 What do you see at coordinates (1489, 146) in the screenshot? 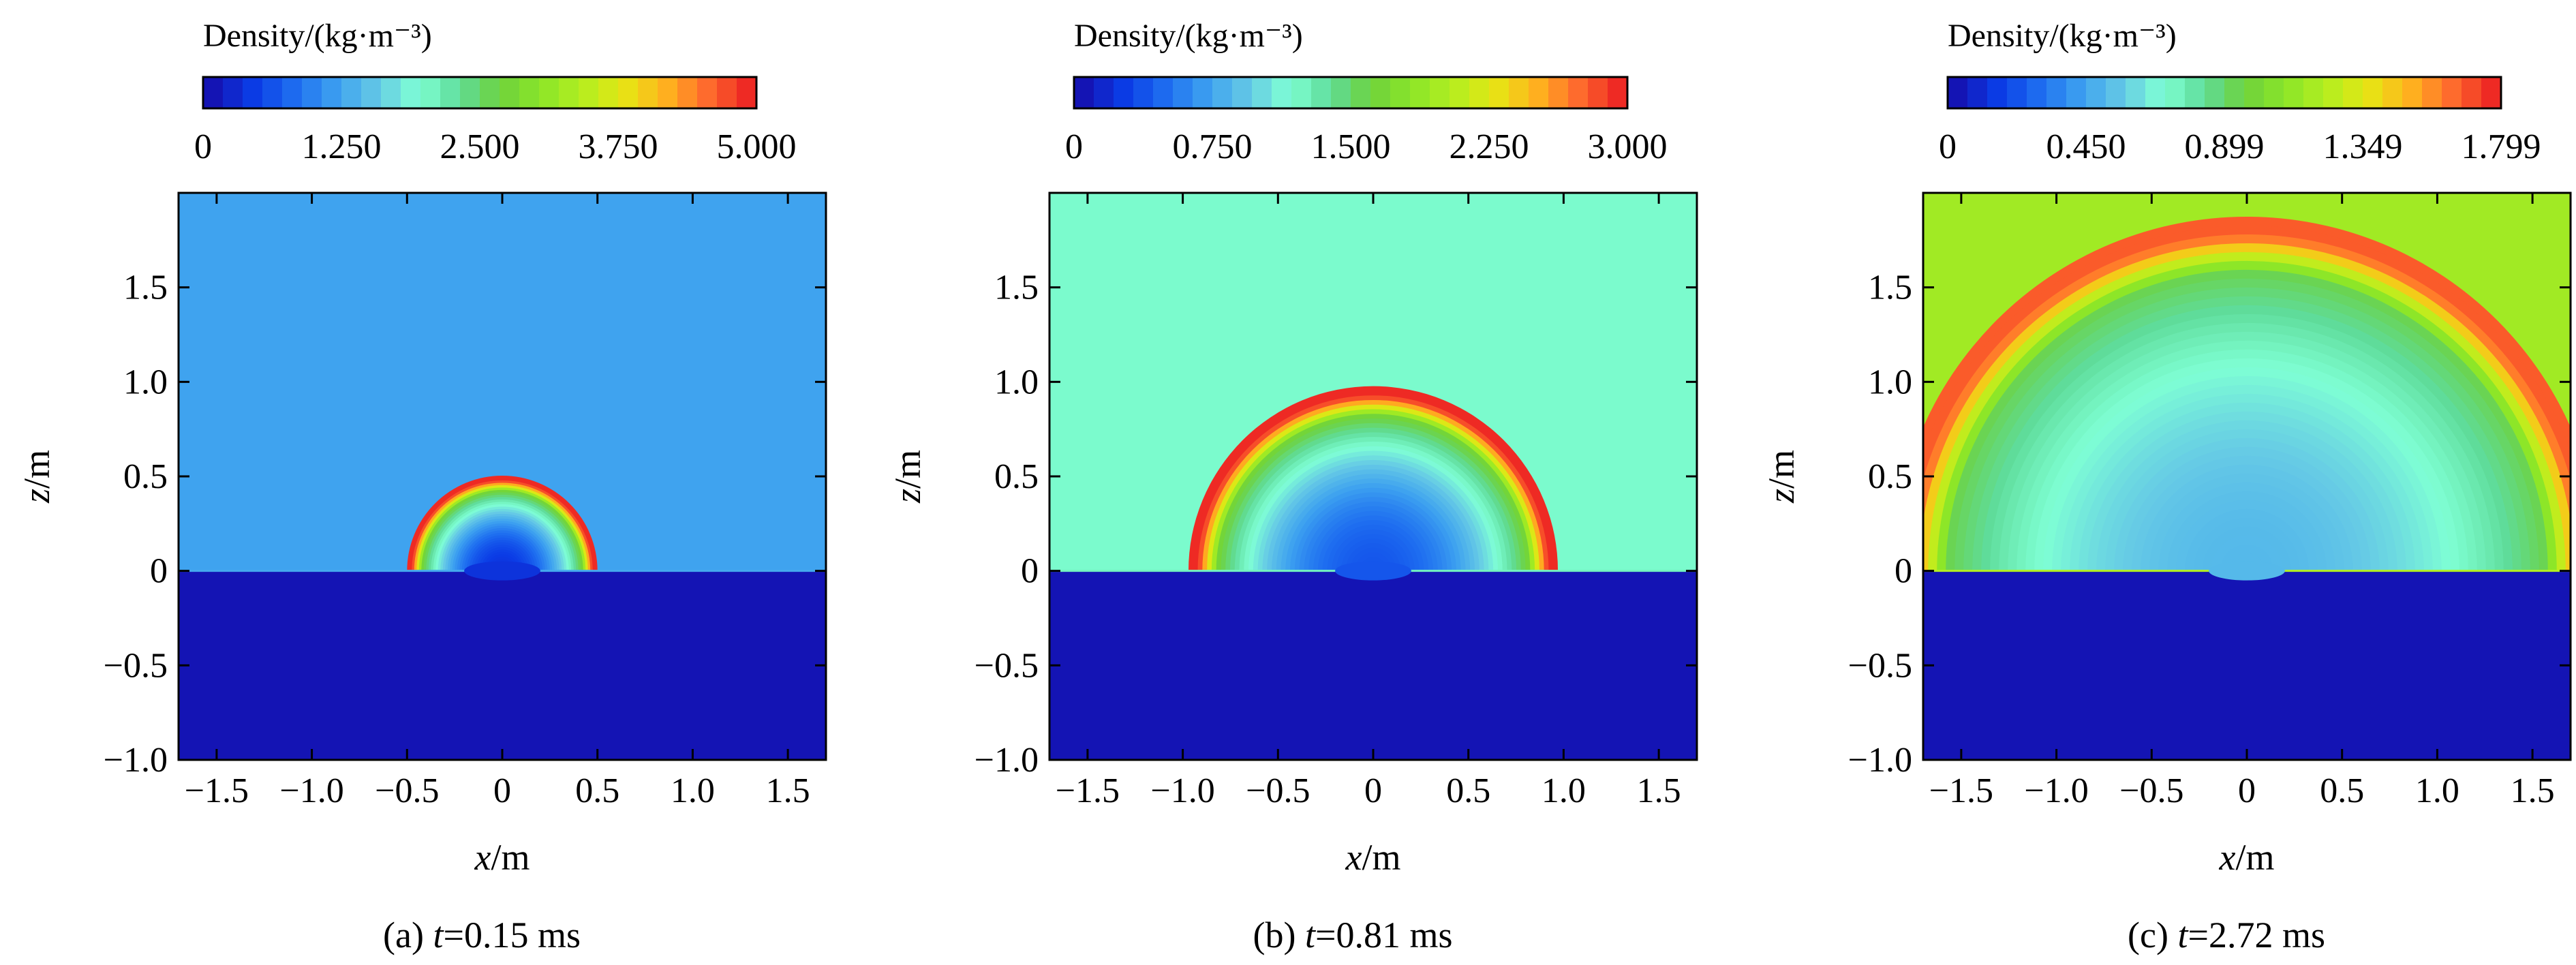
I see `colorbar-tick-label: 2.250` at bounding box center [1489, 146].